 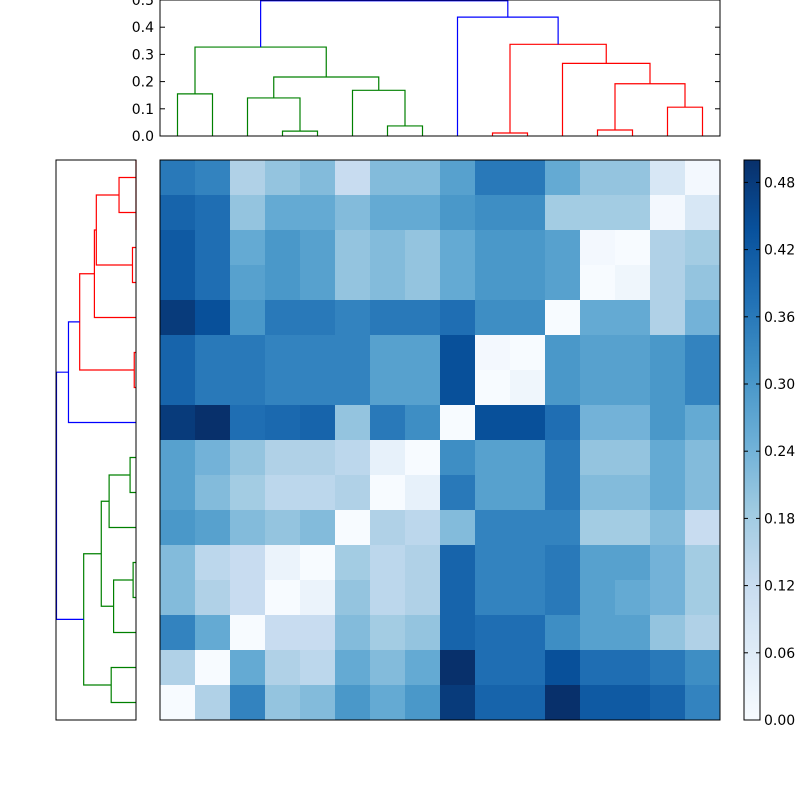 What do you see at coordinates (779, 721) in the screenshot?
I see `colorbar-tick-label: 0.00` at bounding box center [779, 721].